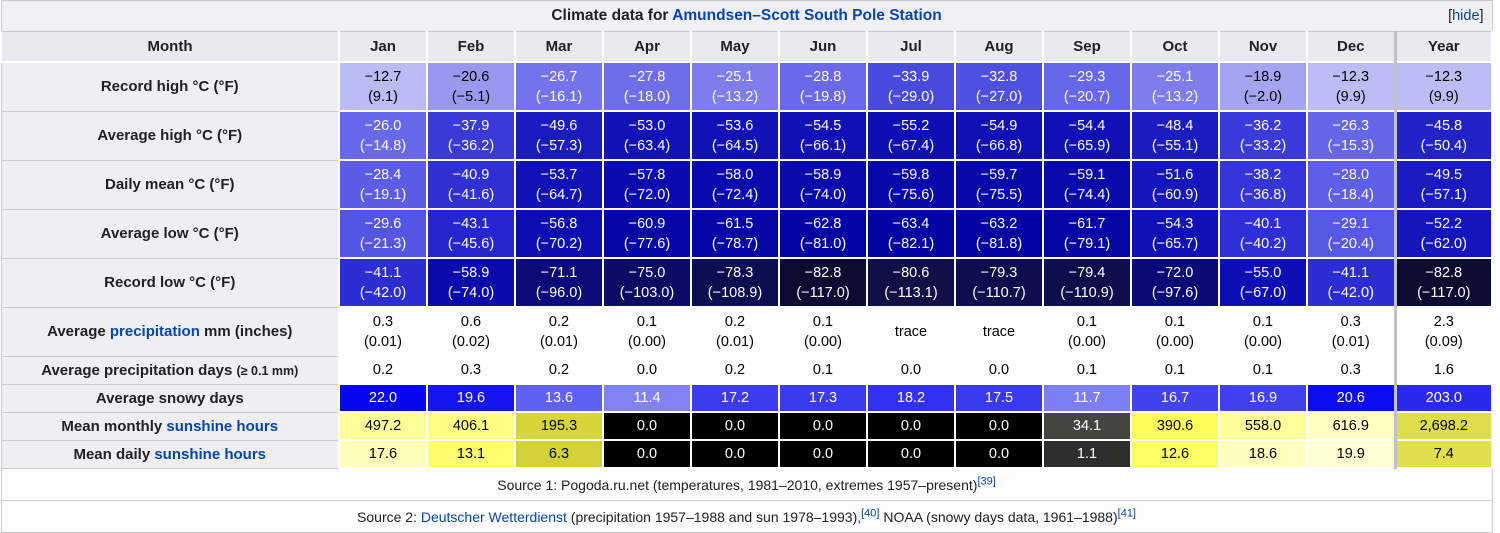 This screenshot has height=533, width=1500. I want to click on cell-mean-monthly-sunshine-hours-jan: 497.2, so click(383, 426).